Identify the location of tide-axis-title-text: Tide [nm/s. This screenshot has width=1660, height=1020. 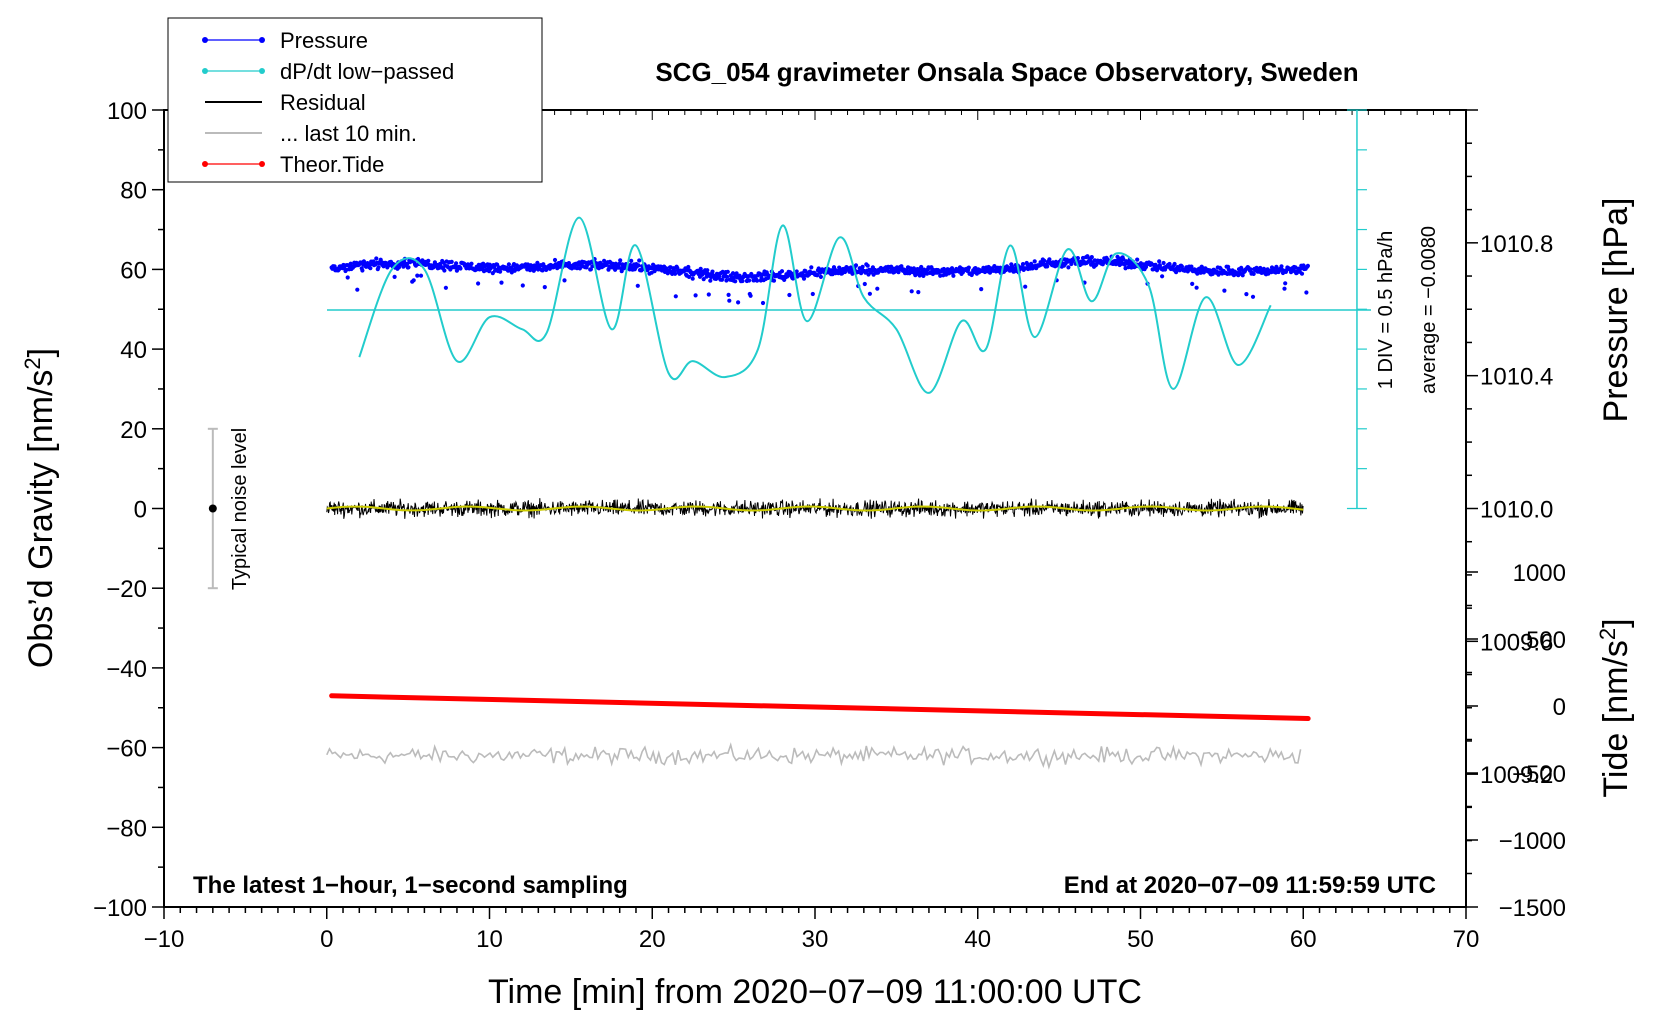
(1616, 718).